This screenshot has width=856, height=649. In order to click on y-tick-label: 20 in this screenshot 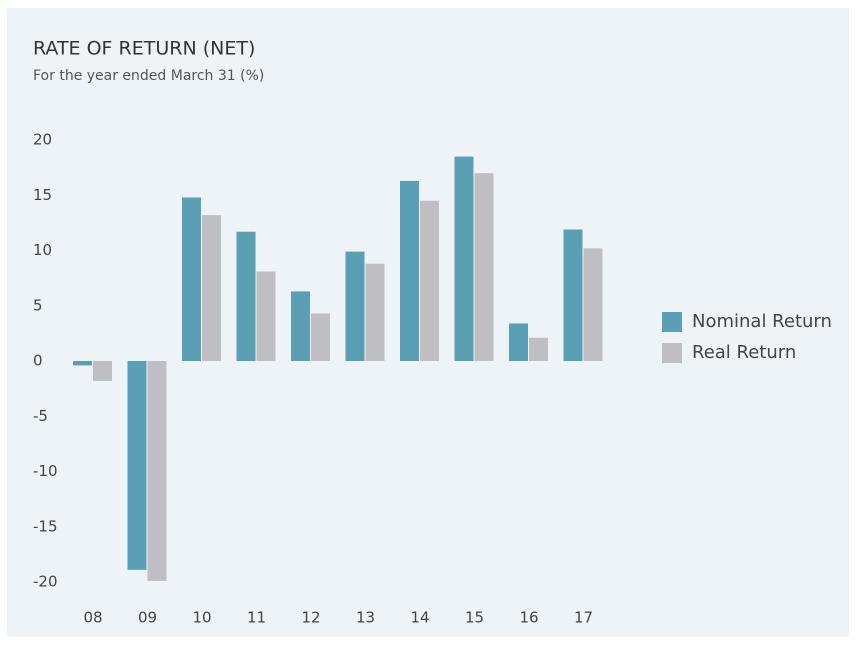, I will do `click(42, 140)`.